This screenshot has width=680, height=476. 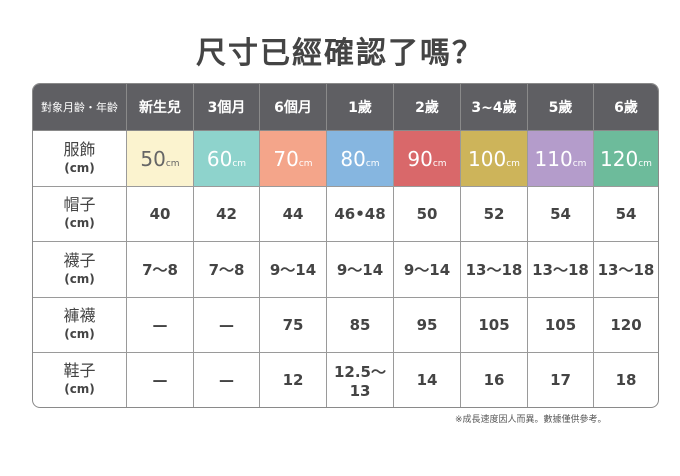 I want to click on cell-value: 14, so click(x=427, y=380).